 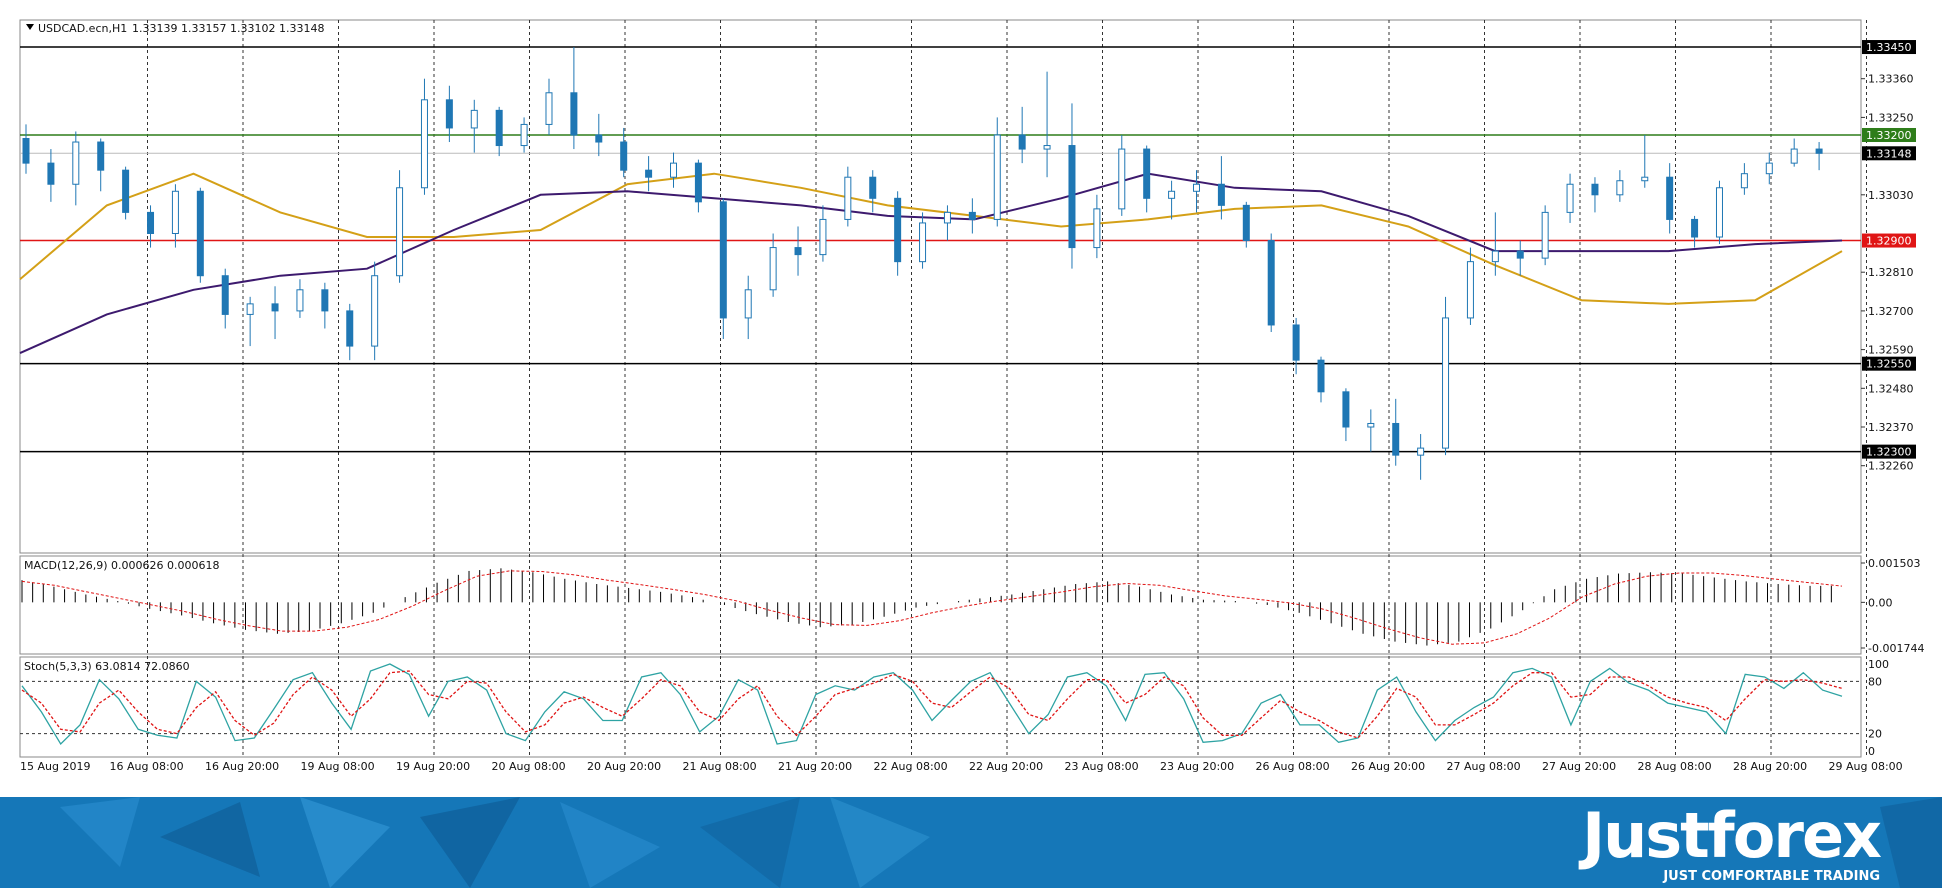 What do you see at coordinates (1770, 766) in the screenshot?
I see `x-tick-label: 28 Aug 20:00` at bounding box center [1770, 766].